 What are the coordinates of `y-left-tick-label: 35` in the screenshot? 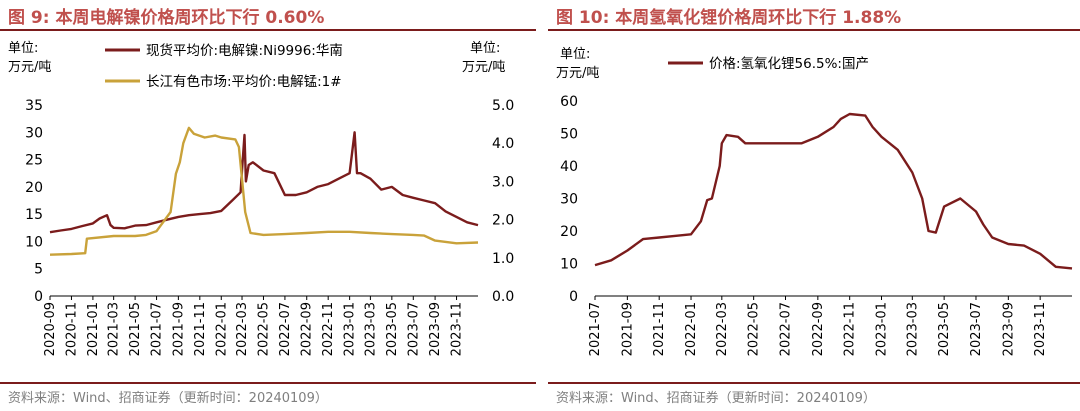 It's located at (34, 106).